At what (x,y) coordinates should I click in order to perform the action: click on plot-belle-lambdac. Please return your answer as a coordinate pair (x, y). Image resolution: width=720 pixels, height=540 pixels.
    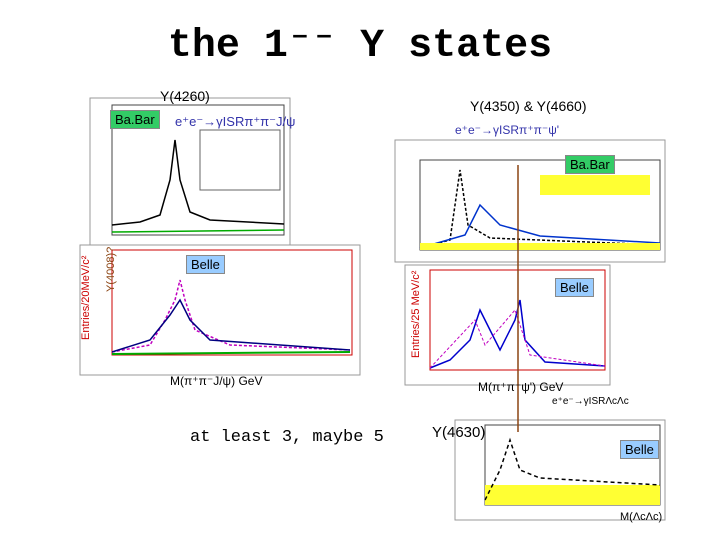
    Looking at the image, I should click on (560, 470).